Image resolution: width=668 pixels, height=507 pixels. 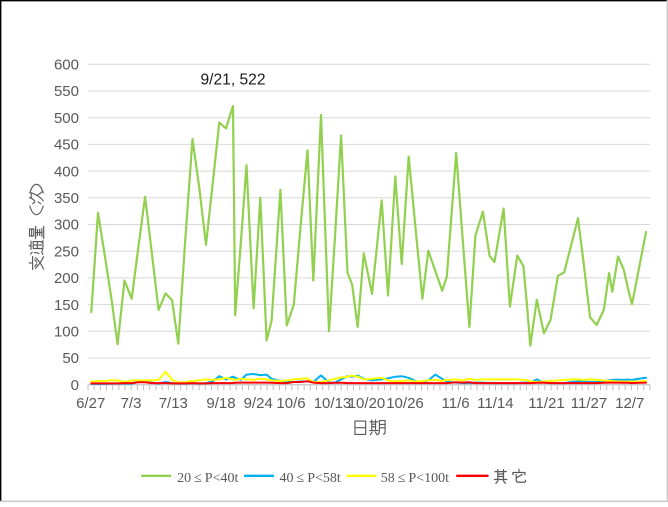 What do you see at coordinates (66, 171) in the screenshot?
I see `svg-text: 400` at bounding box center [66, 171].